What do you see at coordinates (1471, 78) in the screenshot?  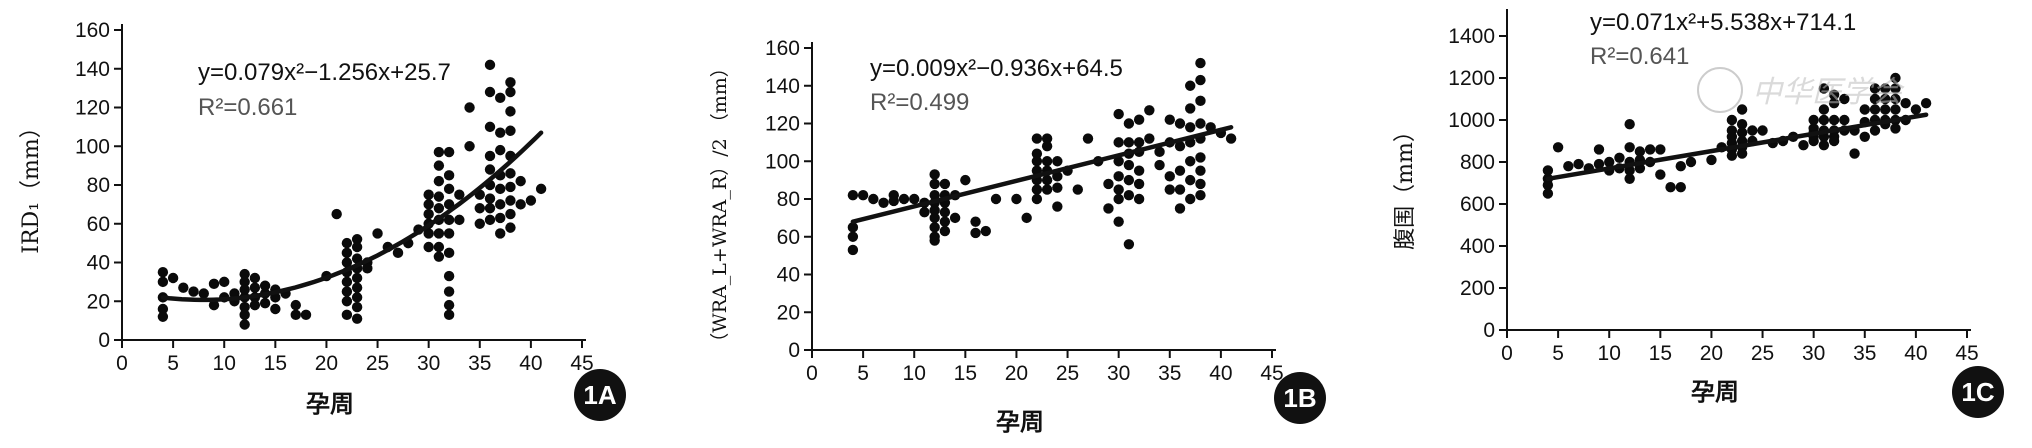 I see `y-tick-label: 1200` at bounding box center [1471, 78].